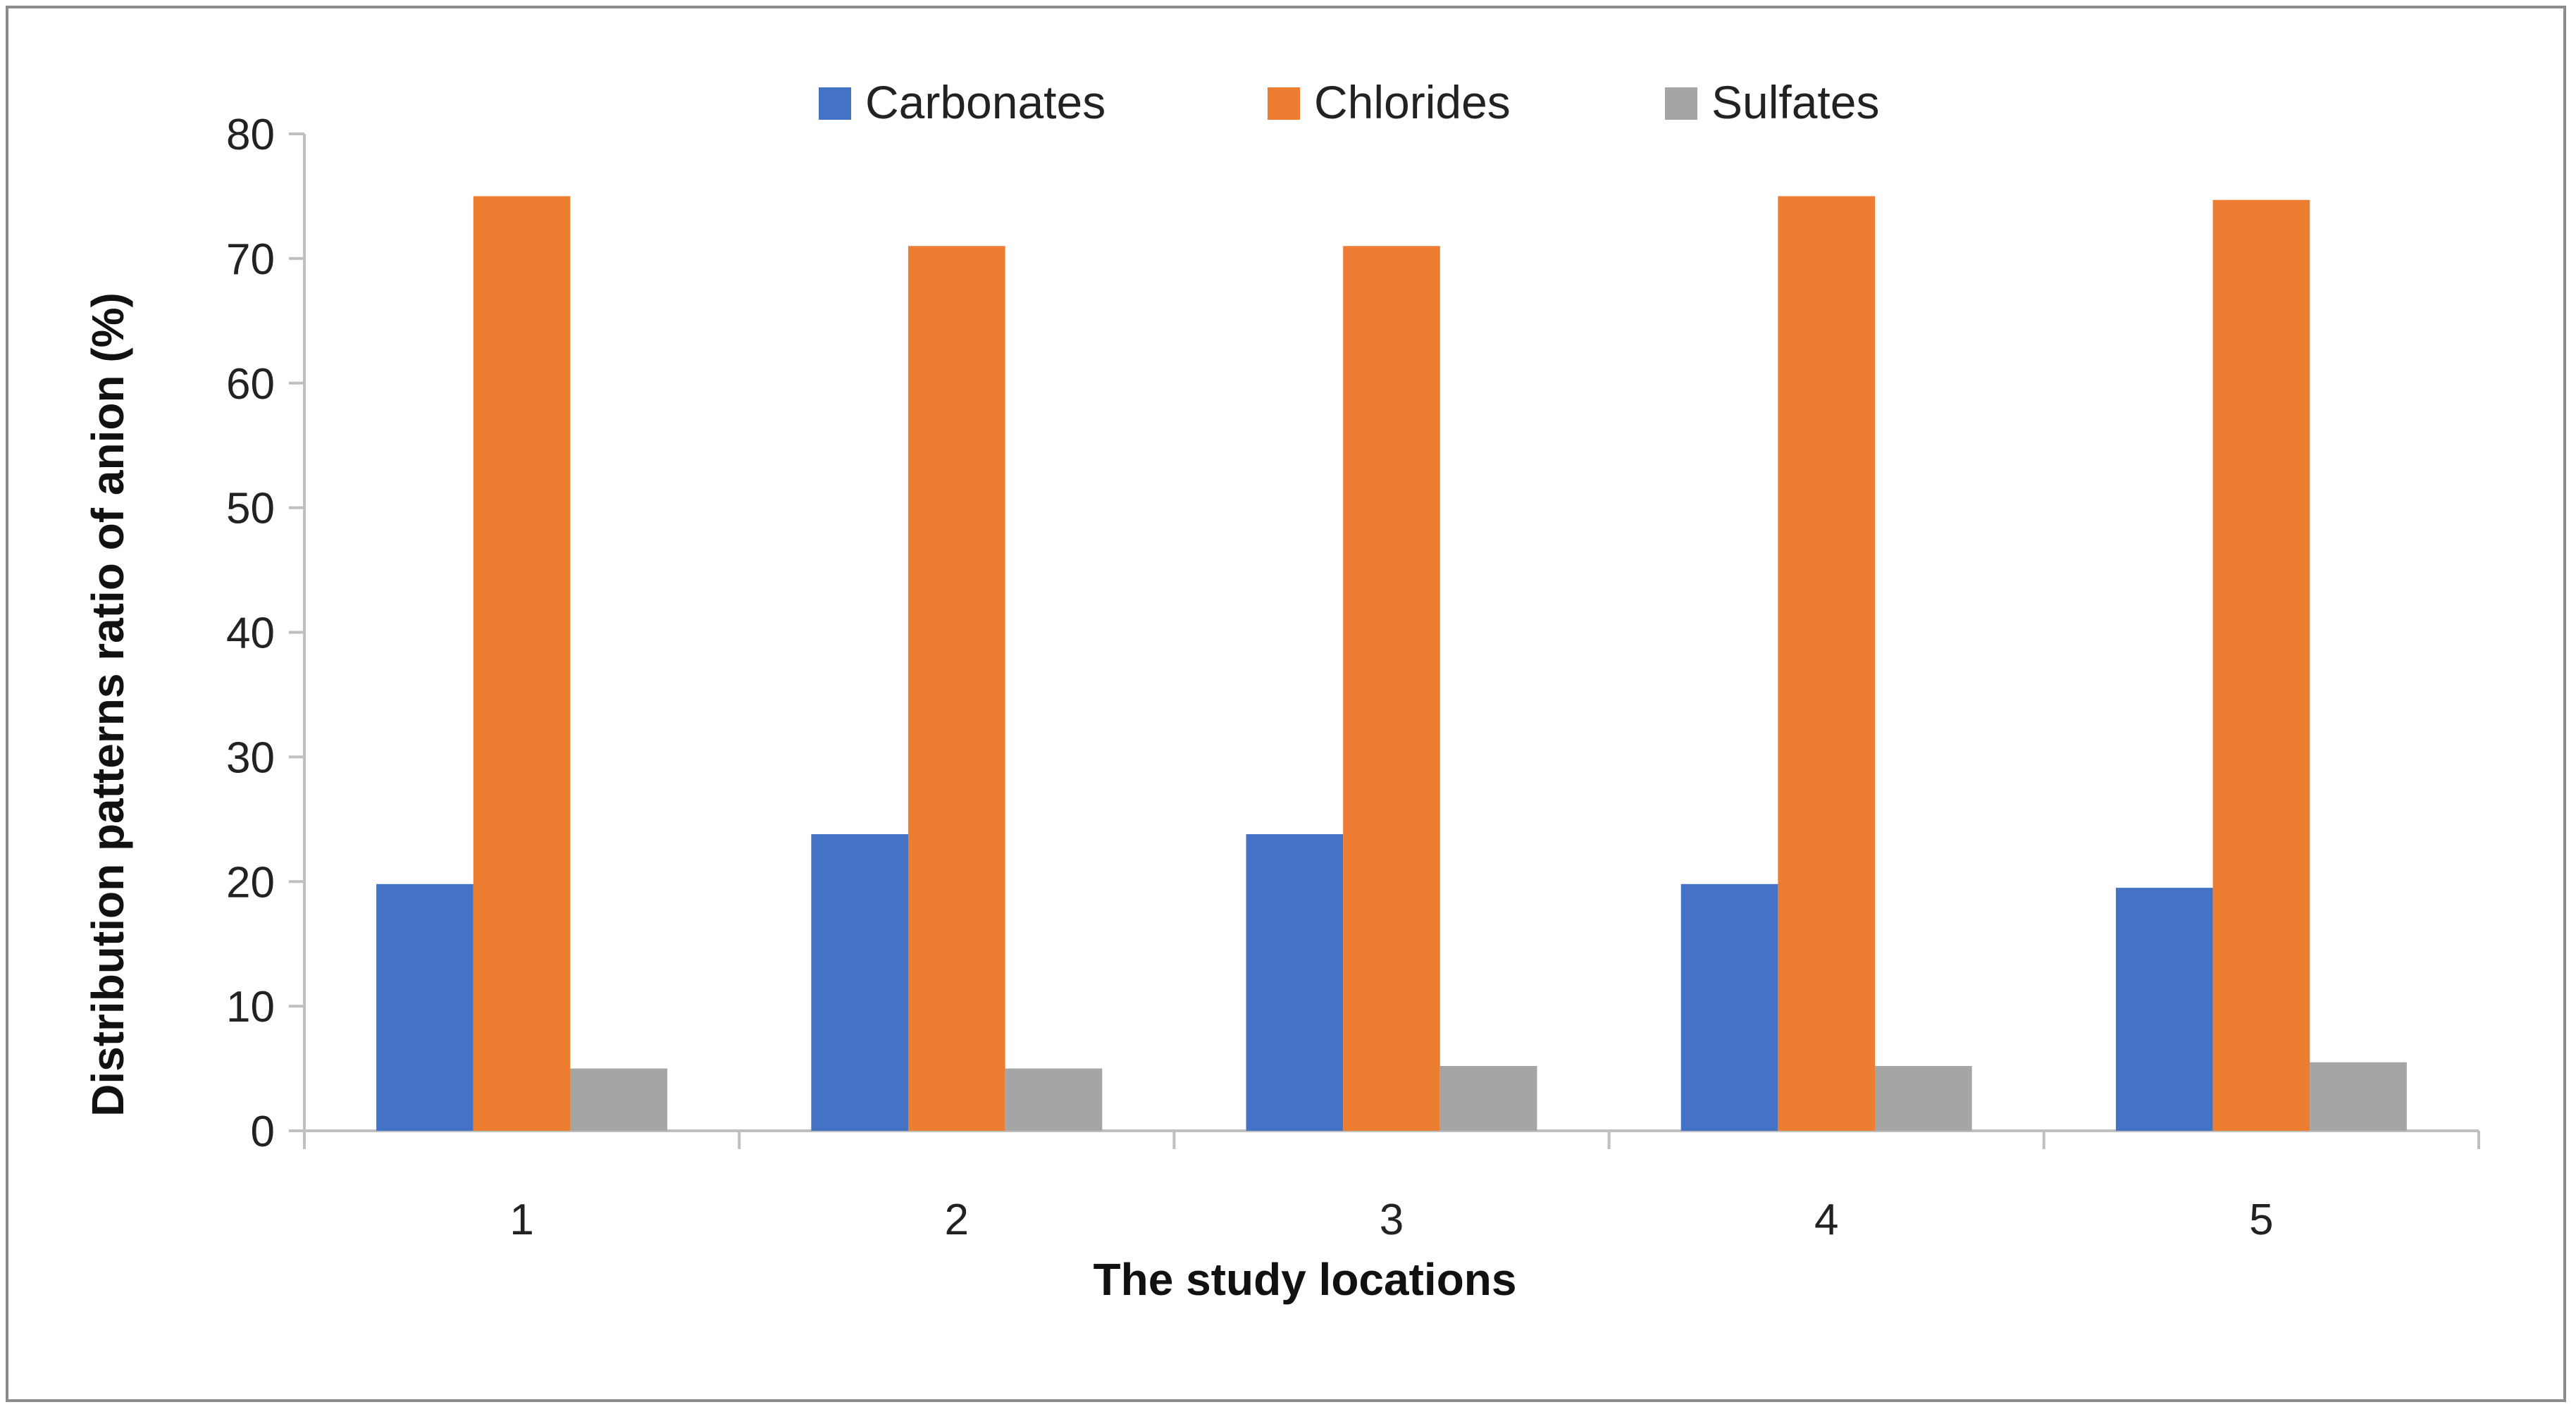 This screenshot has height=1426, width=2576. I want to click on legend: Carbonates Chlorides Sulfates, so click(1349, 102).